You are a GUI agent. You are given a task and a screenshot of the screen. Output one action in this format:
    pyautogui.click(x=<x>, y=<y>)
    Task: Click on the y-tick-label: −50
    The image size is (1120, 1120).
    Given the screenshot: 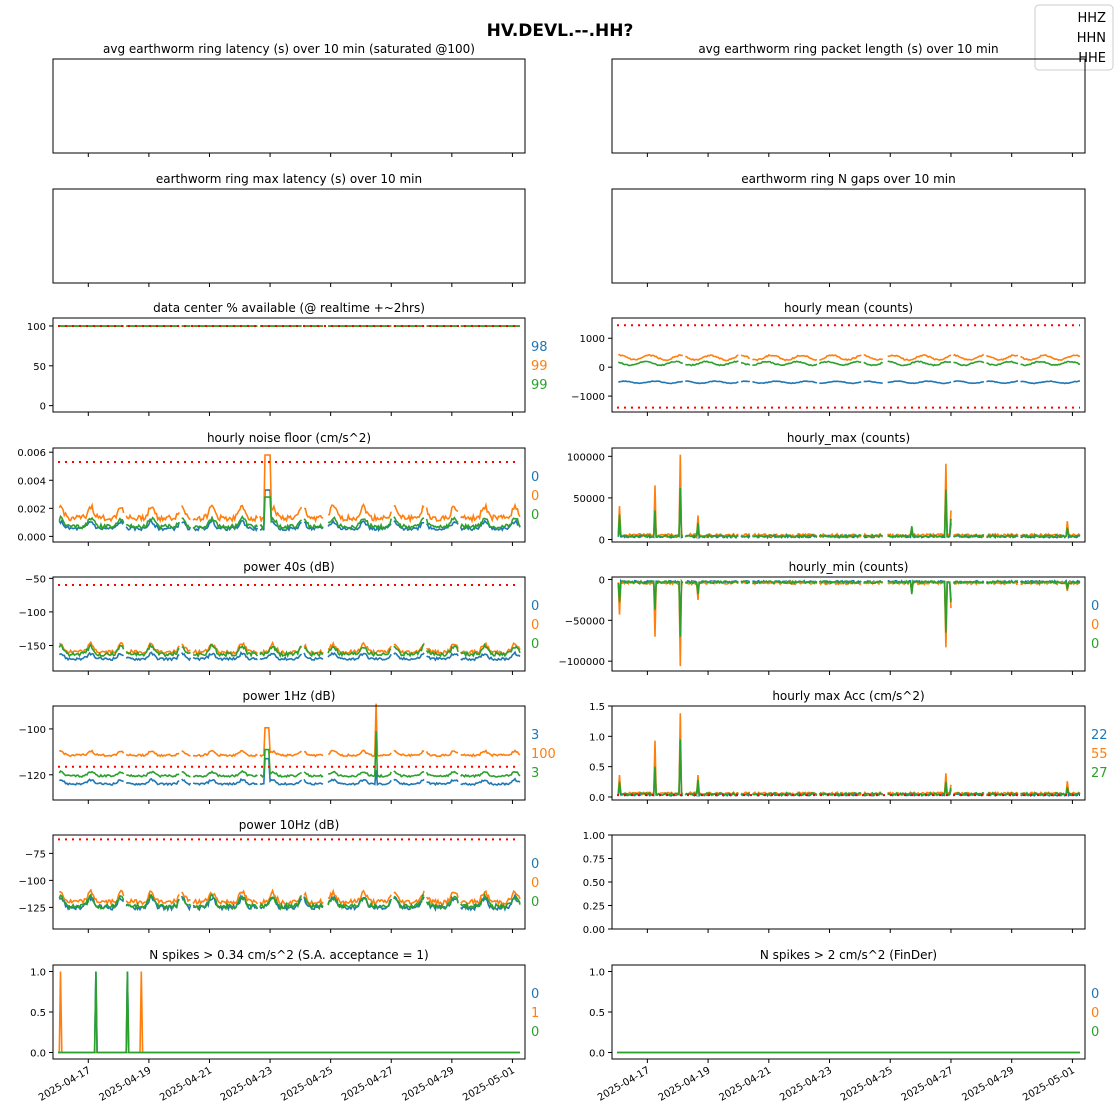 What is the action you would take?
    pyautogui.click(x=35, y=579)
    